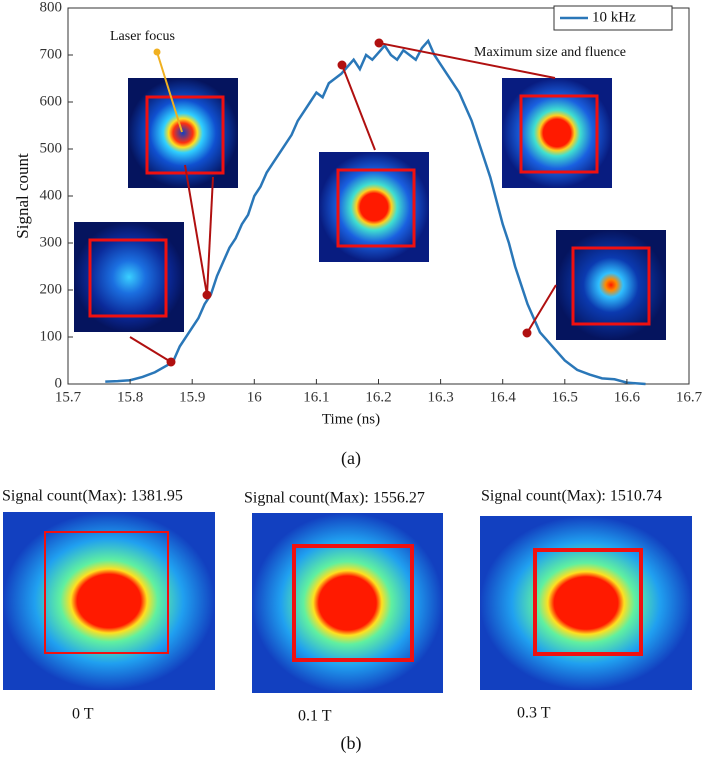 The height and width of the screenshot is (763, 703). I want to click on x-tick-label: 16.1, so click(316, 397).